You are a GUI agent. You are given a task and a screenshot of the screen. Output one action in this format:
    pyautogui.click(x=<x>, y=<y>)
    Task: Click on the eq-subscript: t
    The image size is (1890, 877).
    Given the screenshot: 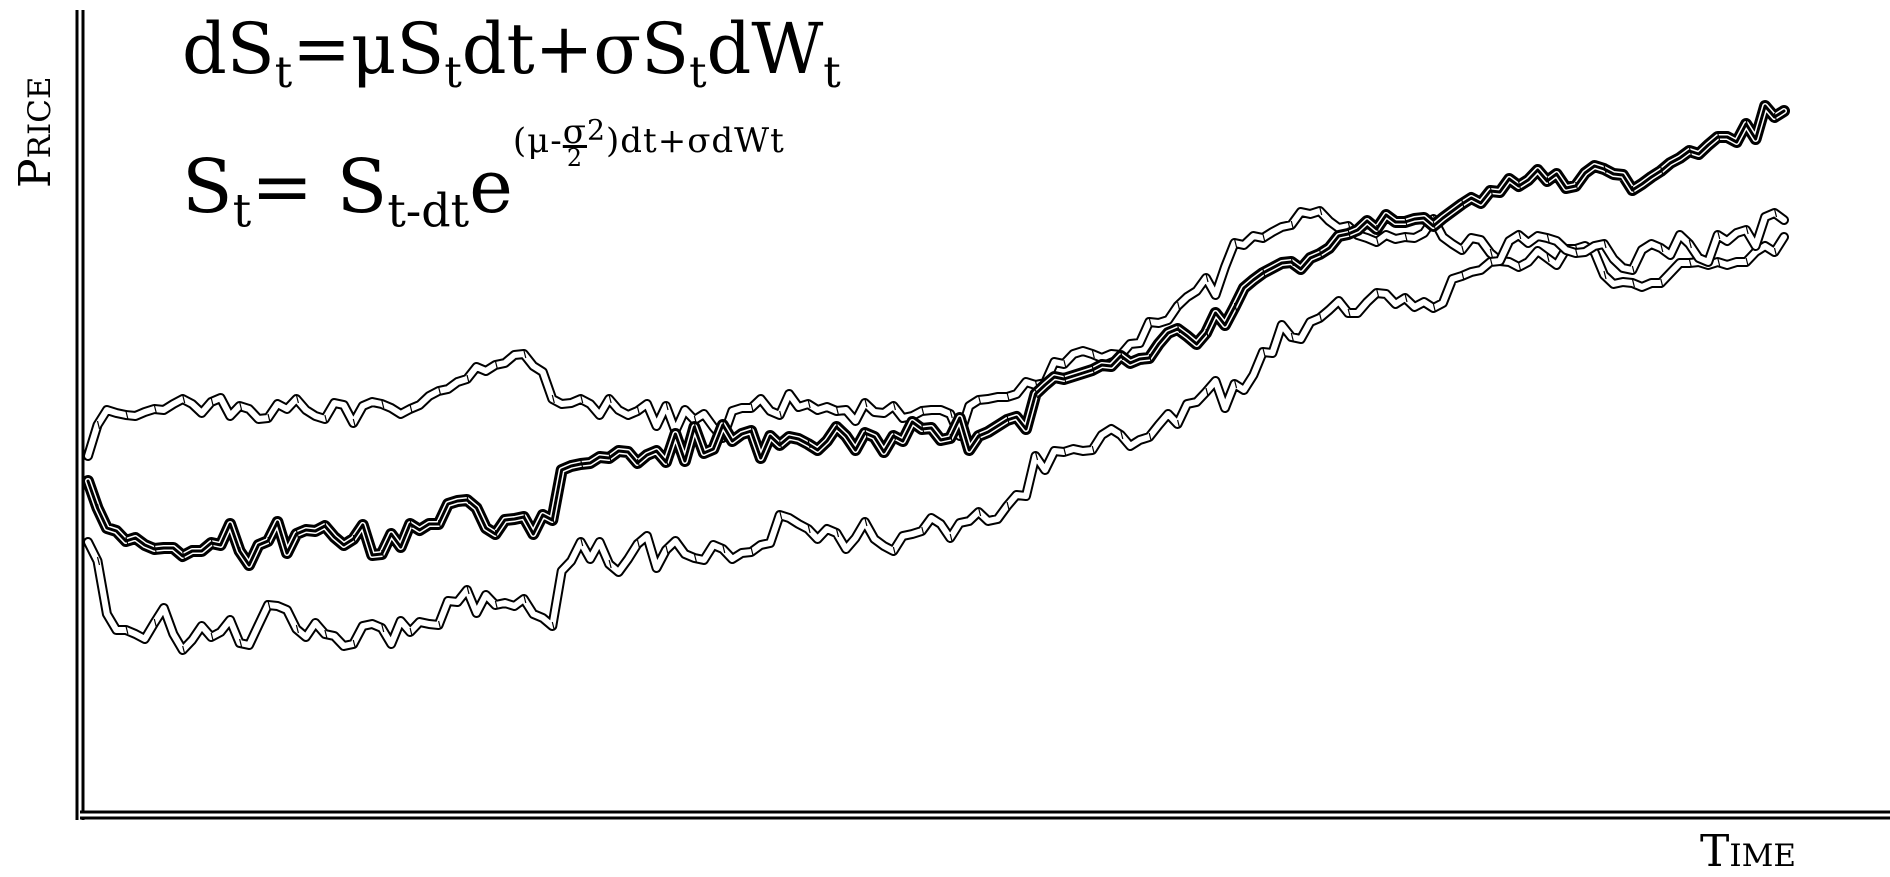 What is the action you would take?
    pyautogui.click(x=832, y=72)
    